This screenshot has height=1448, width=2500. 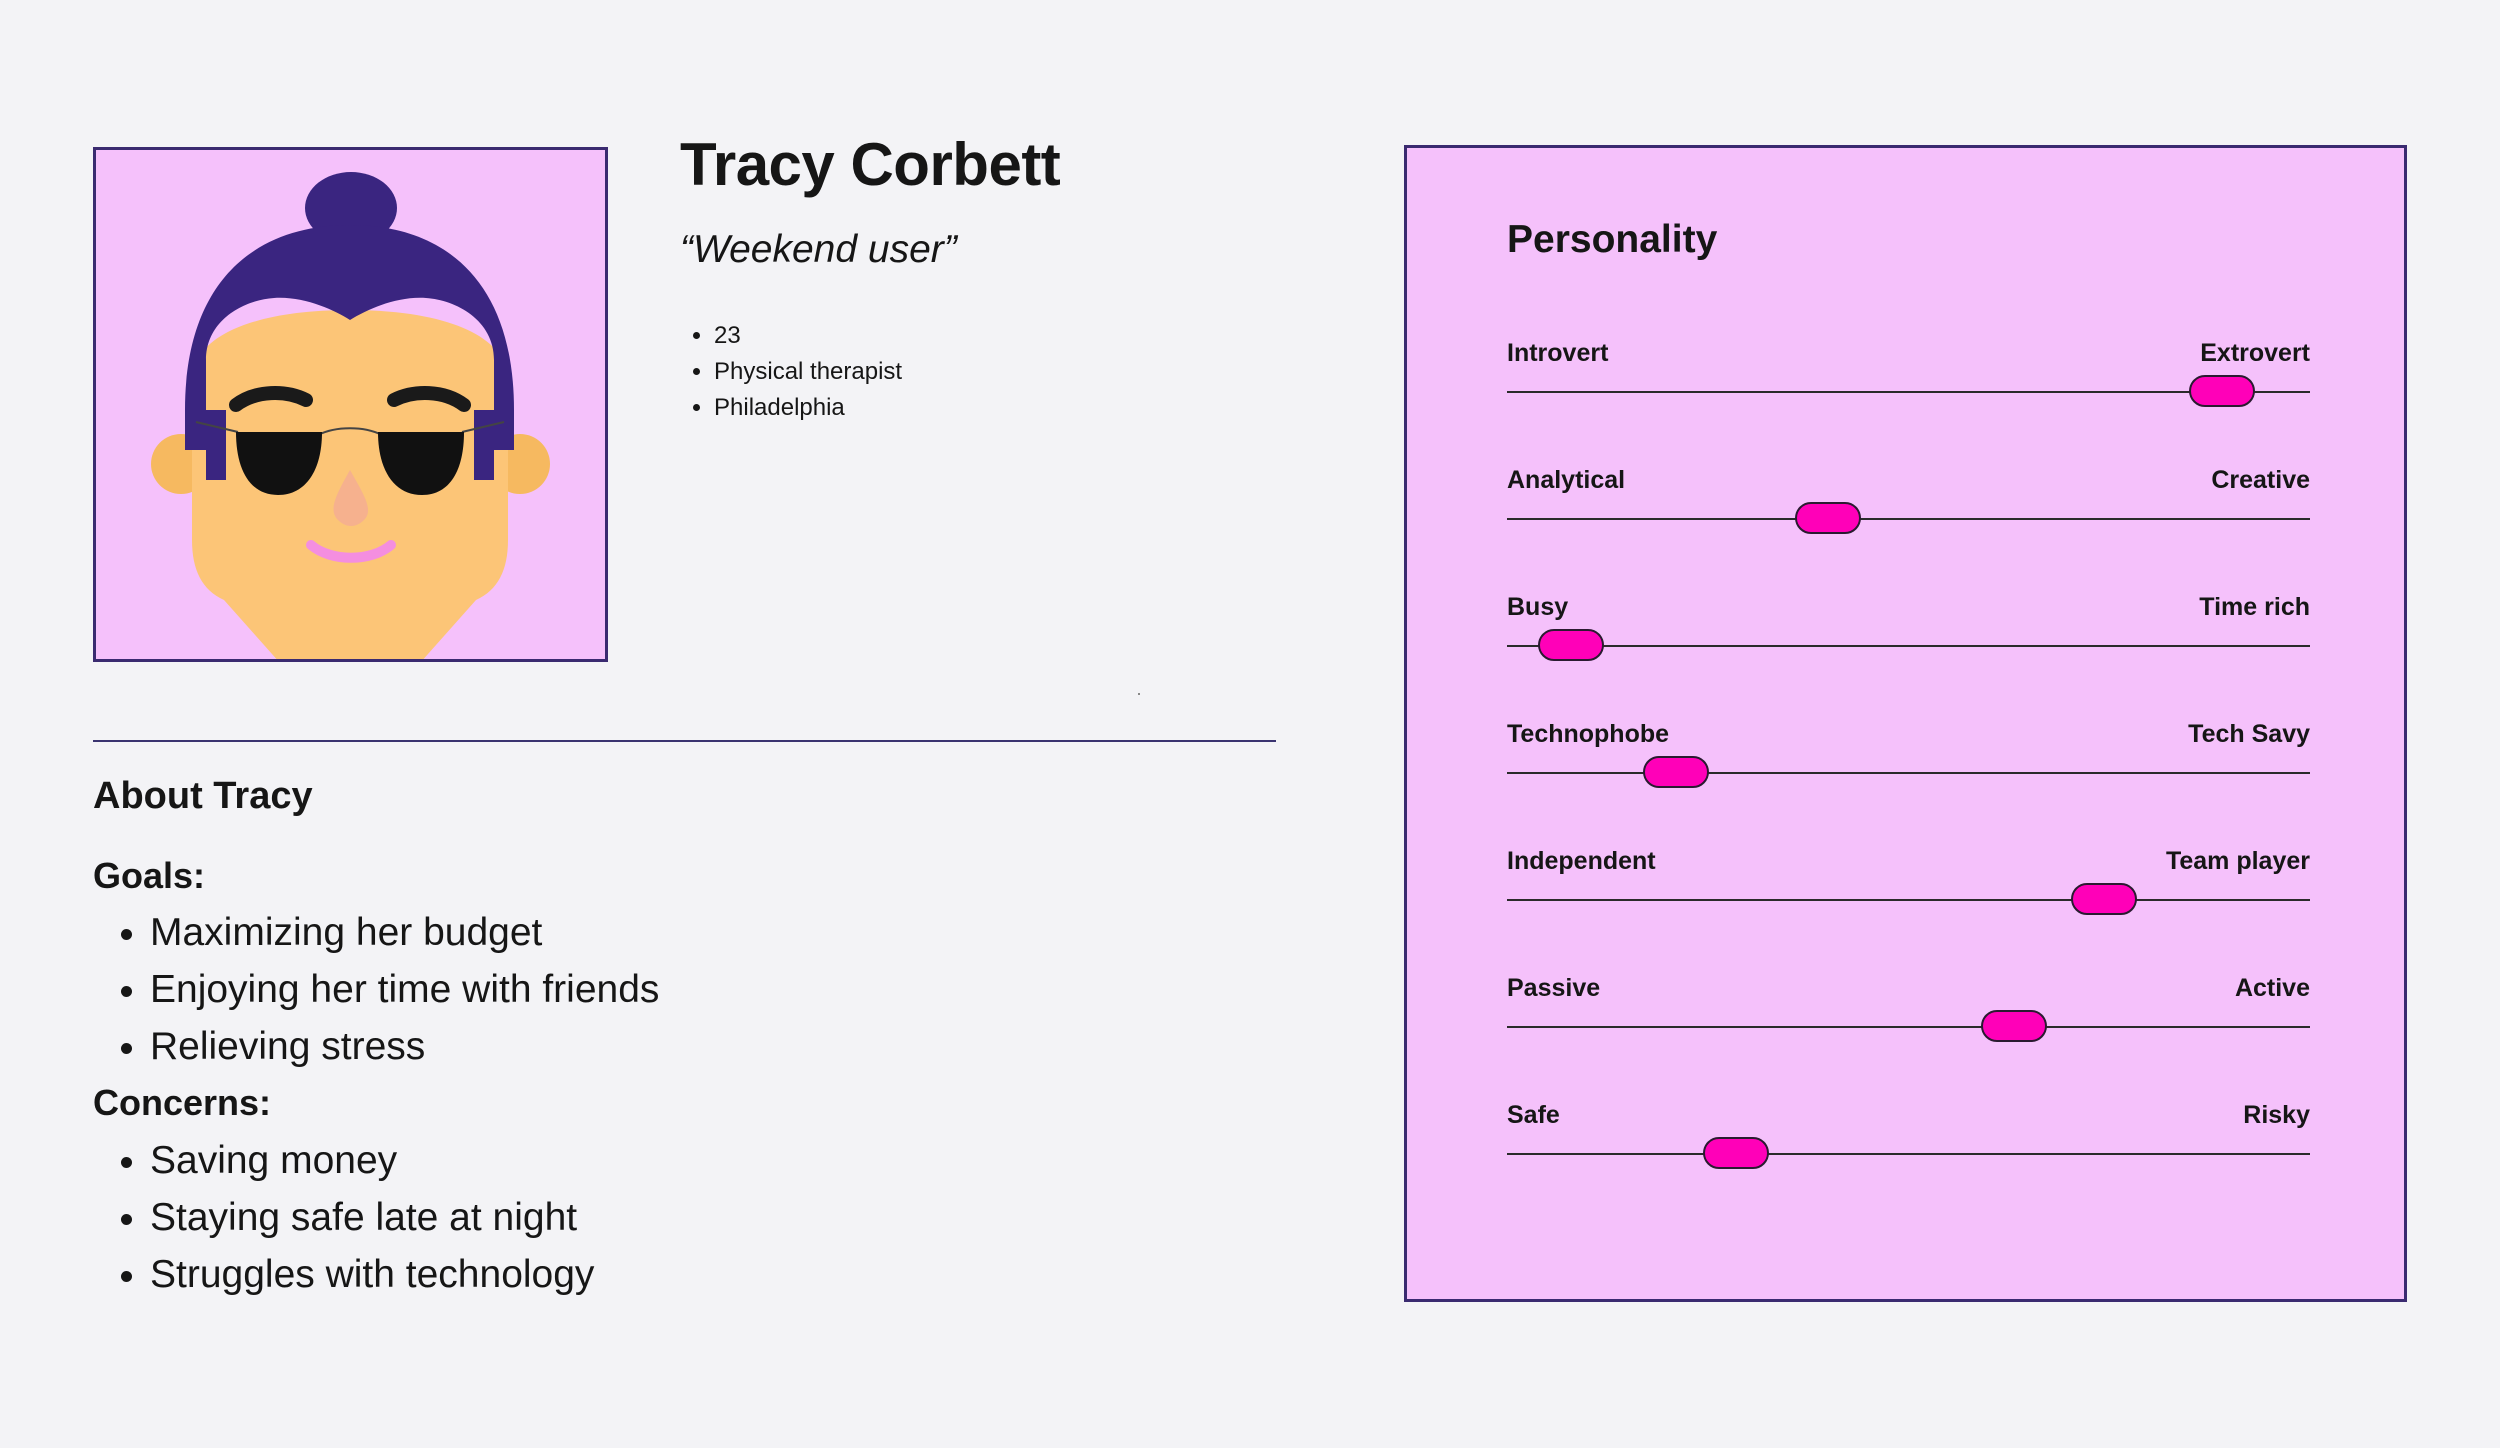 I want to click on trait-right-label: Time rich, so click(x=2254, y=607).